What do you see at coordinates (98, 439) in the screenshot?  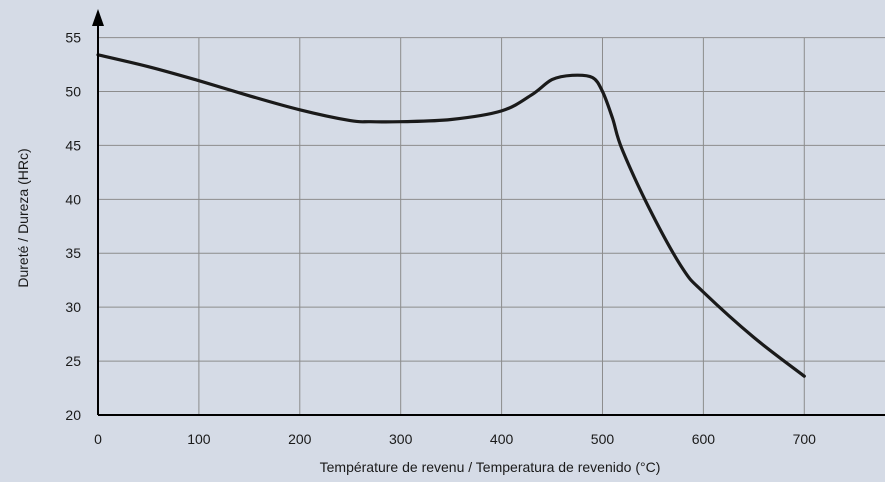 I see `x-tick-label: 0` at bounding box center [98, 439].